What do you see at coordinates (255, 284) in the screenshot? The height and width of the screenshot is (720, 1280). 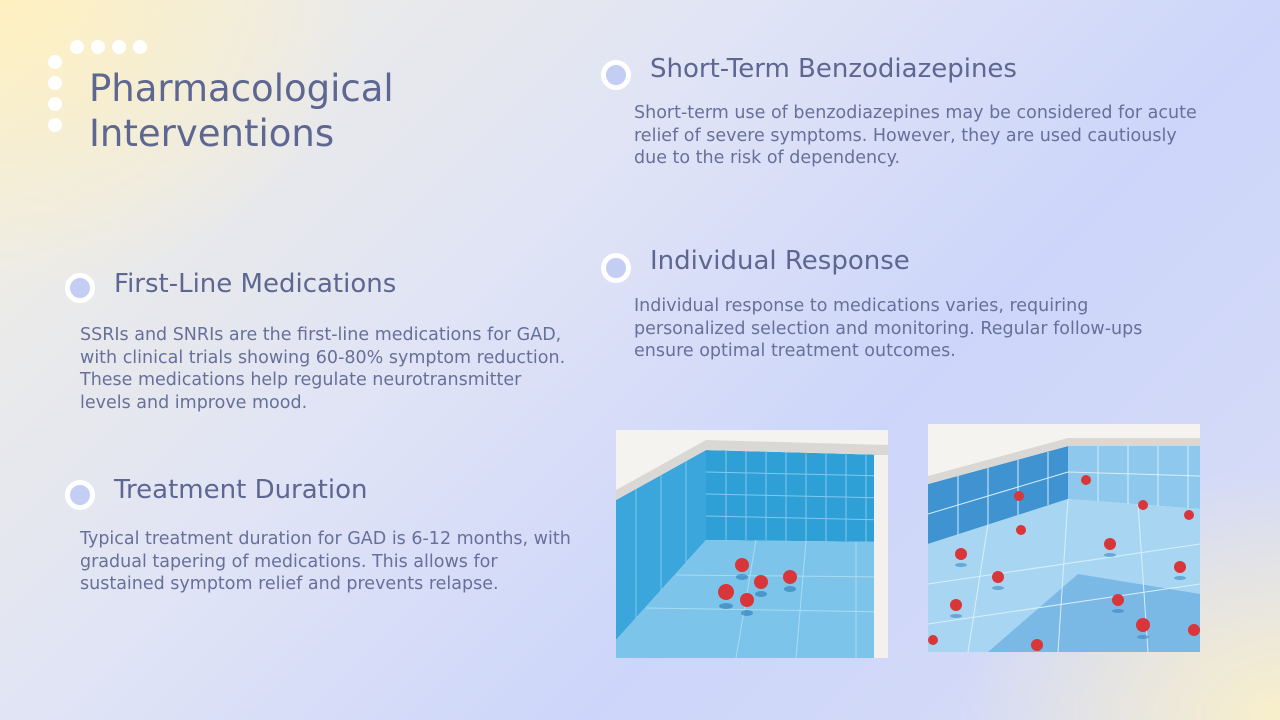 I see `section-heading-first-line: First-Line Medications` at bounding box center [255, 284].